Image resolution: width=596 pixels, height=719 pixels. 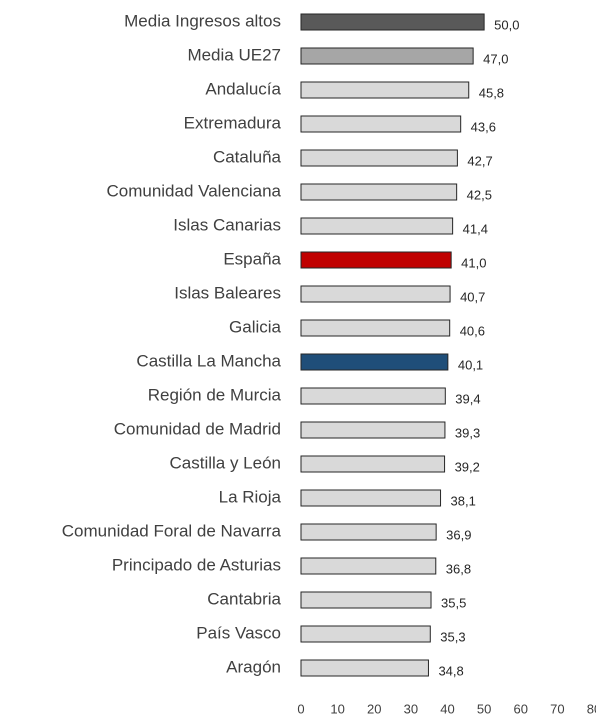 I want to click on category-label: Media UE27, so click(x=234, y=54).